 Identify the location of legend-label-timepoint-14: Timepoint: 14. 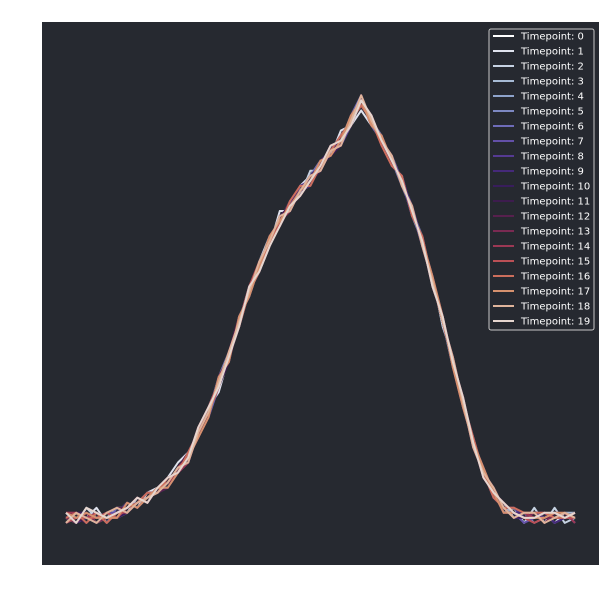
(555, 247).